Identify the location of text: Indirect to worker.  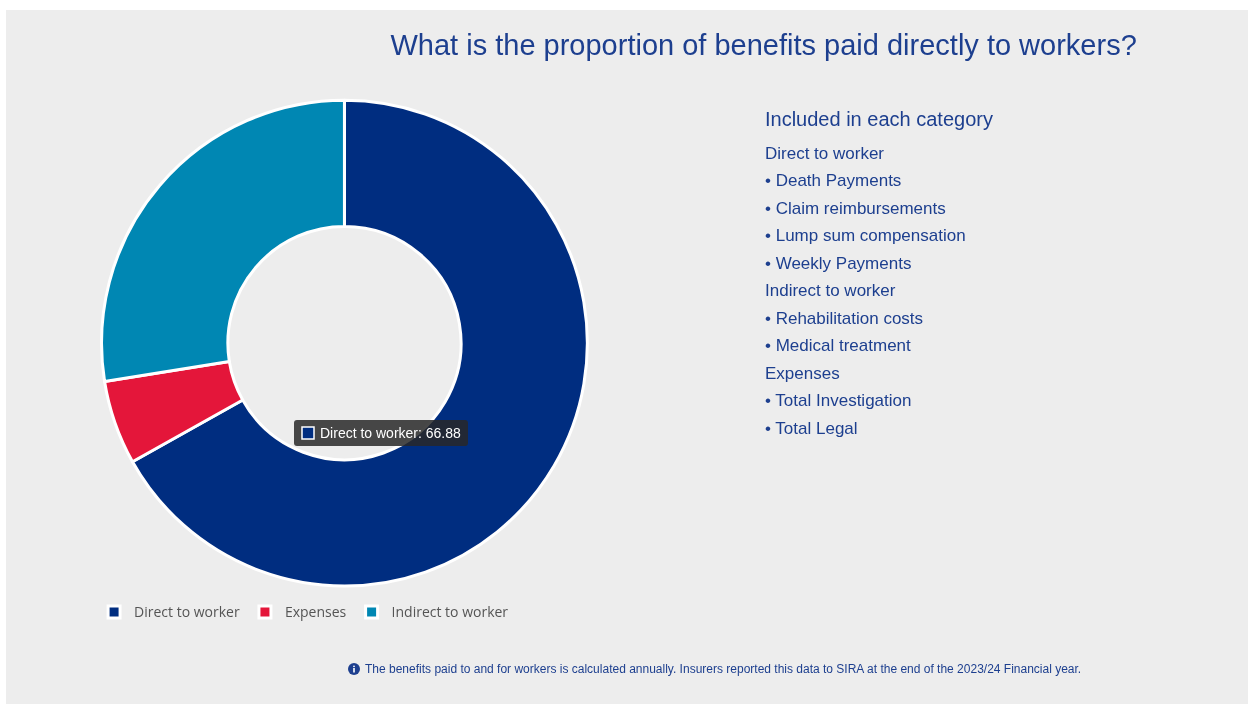
(831, 291).